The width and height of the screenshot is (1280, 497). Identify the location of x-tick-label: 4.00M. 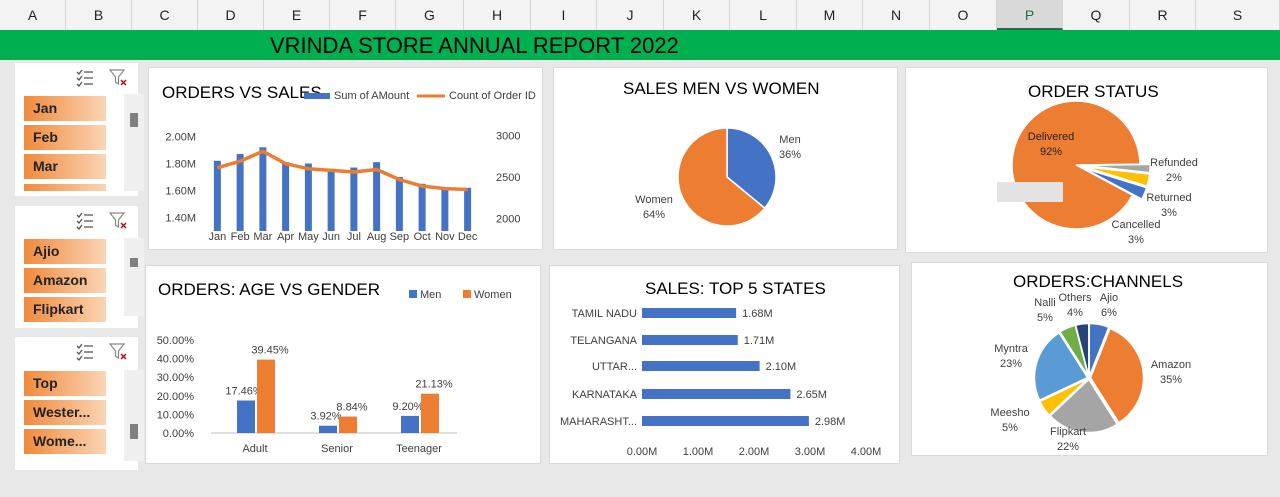
(866, 452).